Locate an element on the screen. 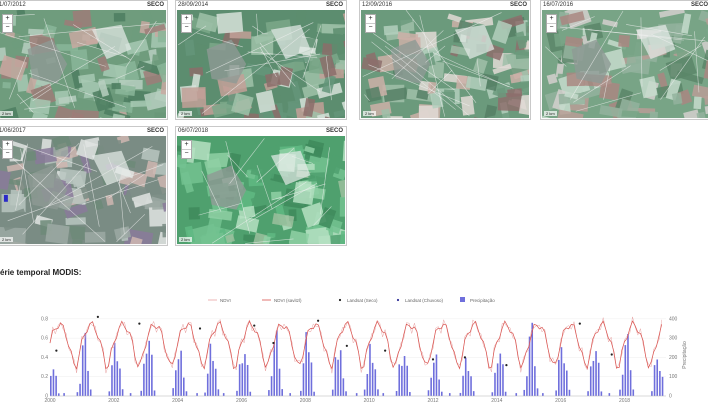 This screenshot has width=708, height=403. tile-header: 12/09/2016 SECO is located at coordinates (445, 5).